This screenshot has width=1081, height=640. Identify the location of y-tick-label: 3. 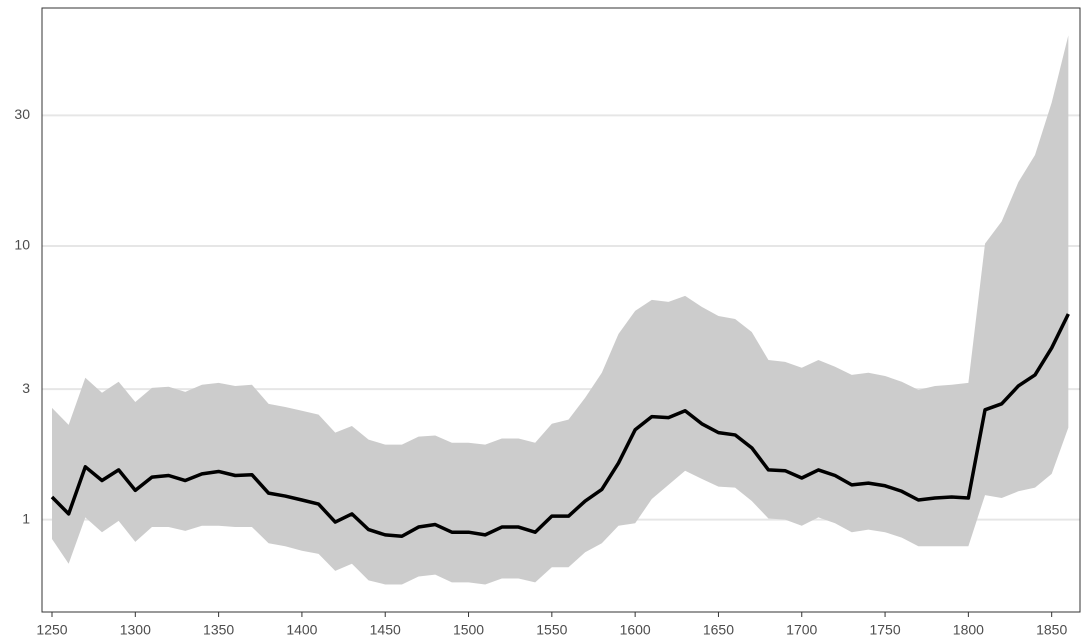
(26, 388).